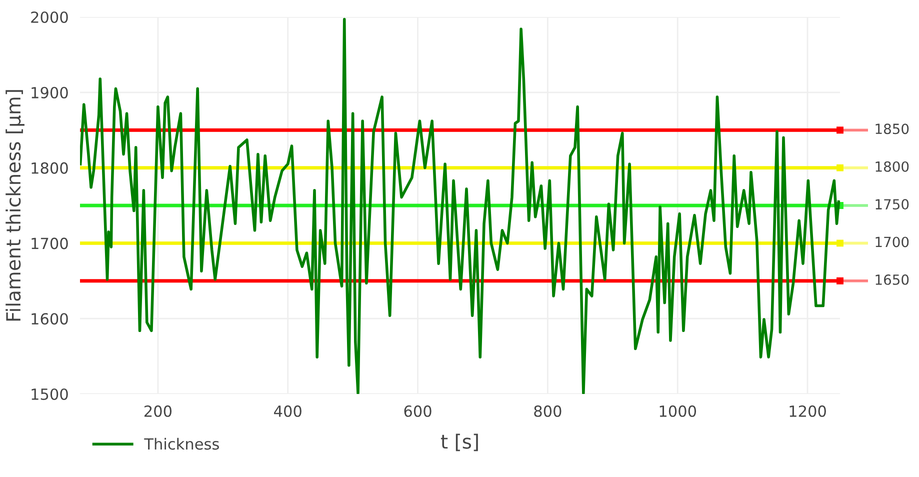 This screenshot has width=919, height=477. I want to click on x-tick-label: 1000, so click(678, 411).